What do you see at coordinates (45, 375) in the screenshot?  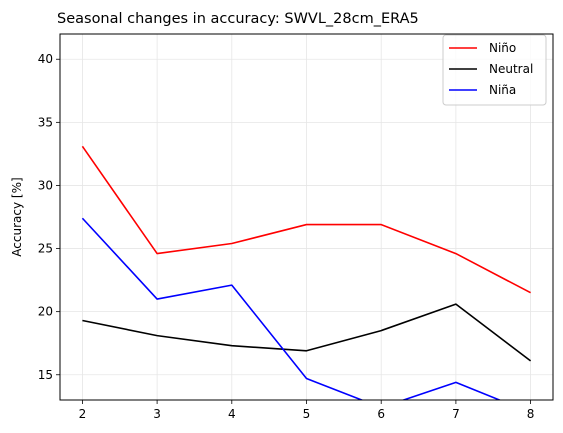 I see `y-tick-label: 15` at bounding box center [45, 375].